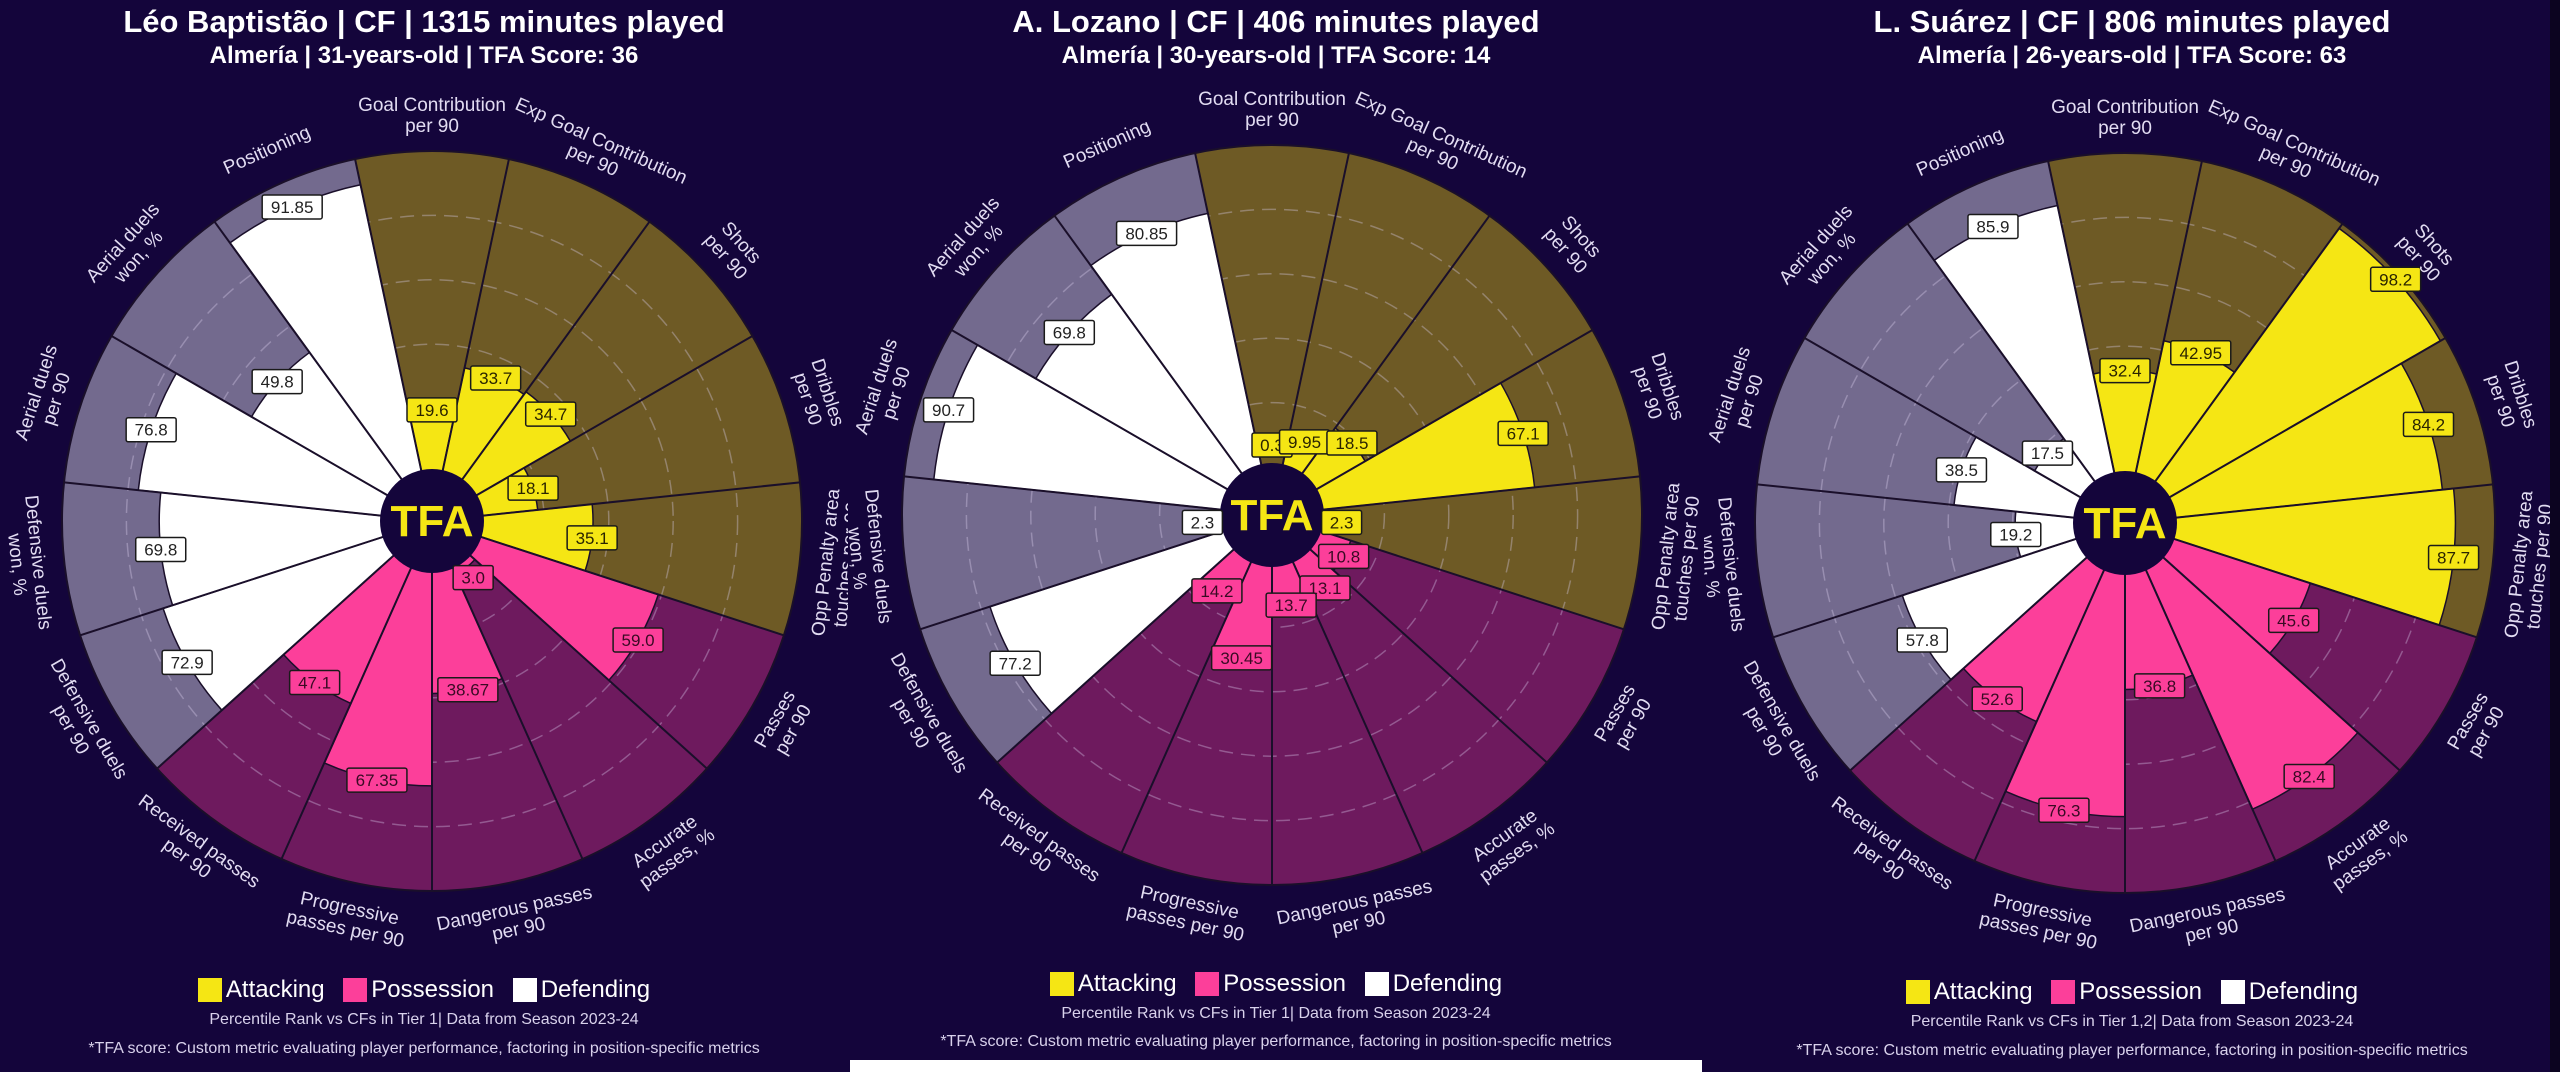 Image resolution: width=2560 pixels, height=1072 pixels. I want to click on value-label-text: 35.1, so click(592, 538).